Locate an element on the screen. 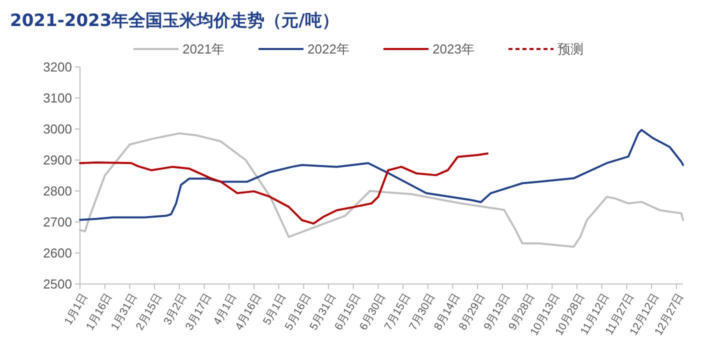 This screenshot has height=357, width=707. line-series is located at coordinates (284, 188).